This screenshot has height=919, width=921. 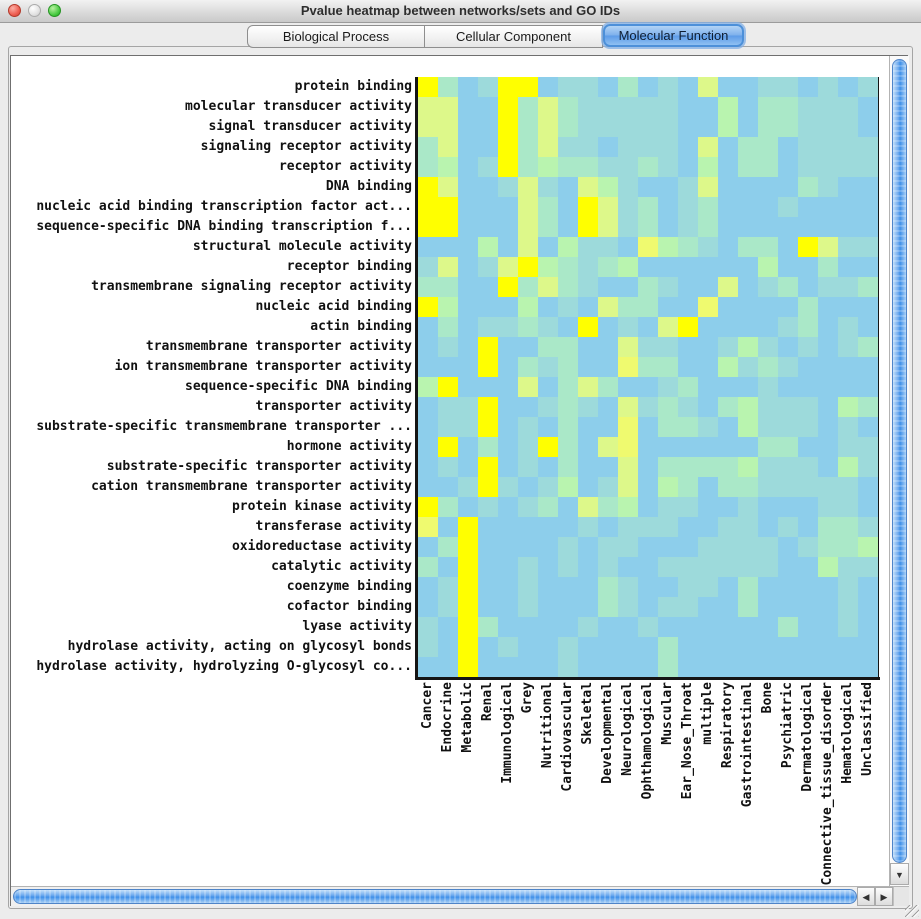 I want to click on row-label: structural molecule activity, so click(x=302, y=246).